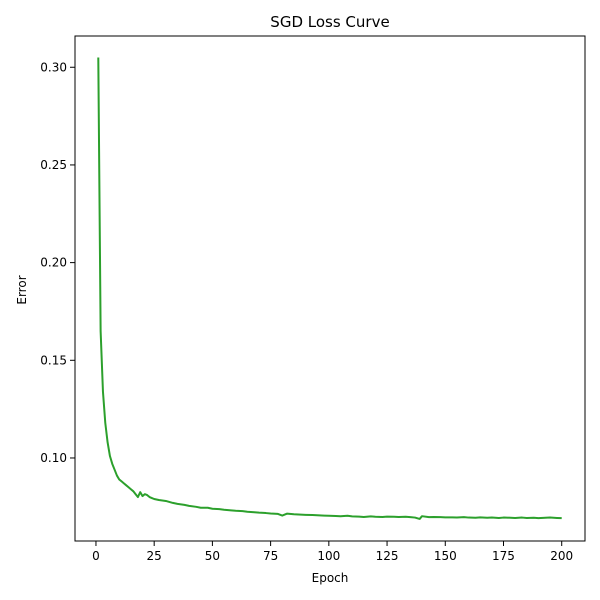 This screenshot has height=600, width=600. What do you see at coordinates (503, 556) in the screenshot?
I see `x-tick-label: 175` at bounding box center [503, 556].